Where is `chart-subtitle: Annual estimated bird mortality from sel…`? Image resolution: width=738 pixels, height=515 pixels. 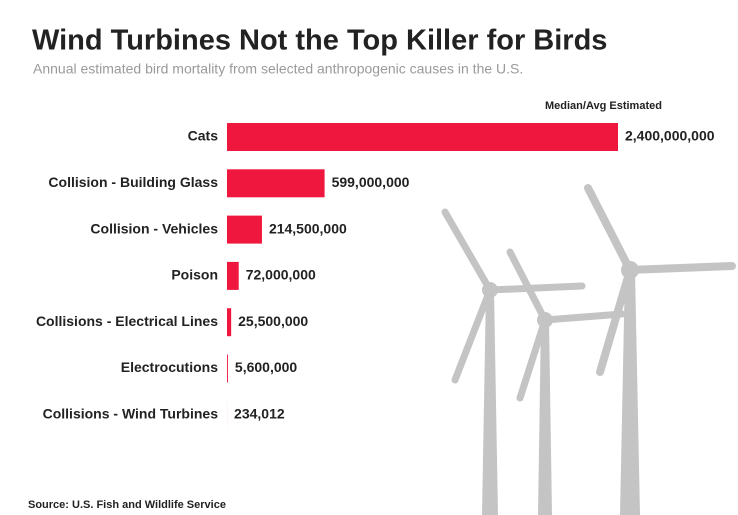 chart-subtitle: Annual estimated bird mortality from sel… is located at coordinates (278, 69).